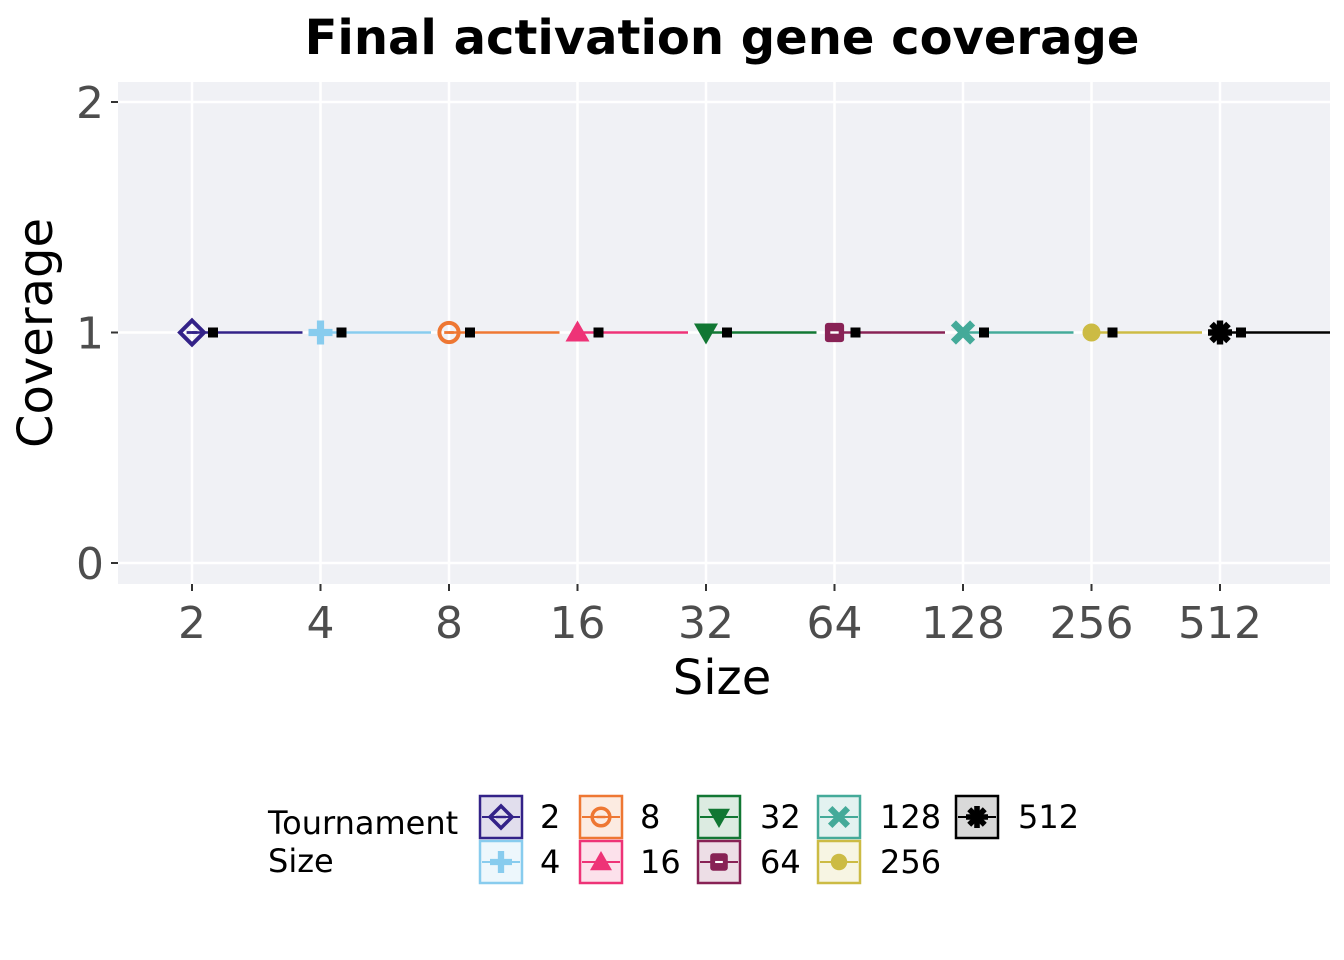 The width and height of the screenshot is (1344, 960). I want to click on legend-title-line-1: Tournament, so click(362, 823).